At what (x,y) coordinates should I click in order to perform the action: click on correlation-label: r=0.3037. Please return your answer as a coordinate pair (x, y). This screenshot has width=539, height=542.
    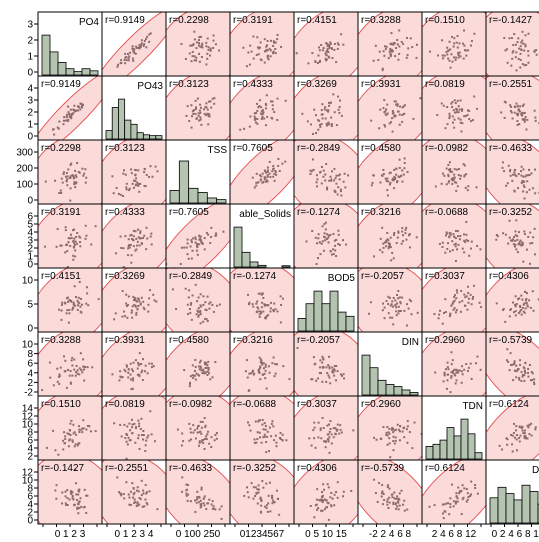
    Looking at the image, I should click on (317, 404).